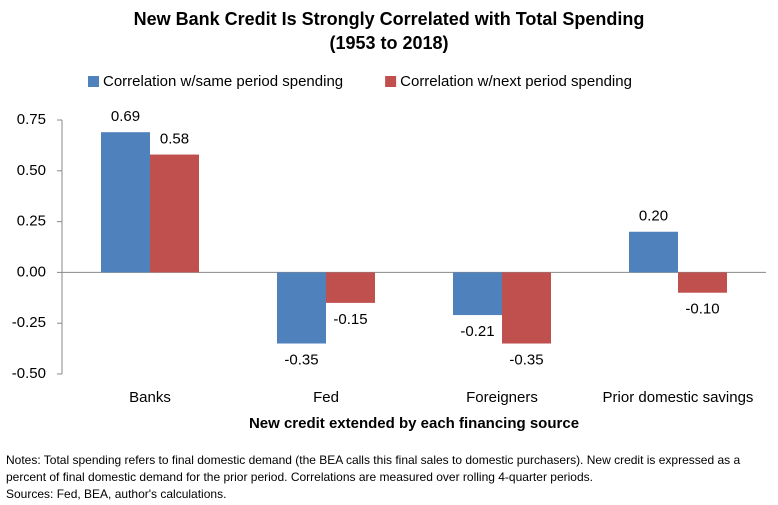 The height and width of the screenshot is (505, 778). What do you see at coordinates (150, 397) in the screenshot?
I see `x-tick-label: Banks` at bounding box center [150, 397].